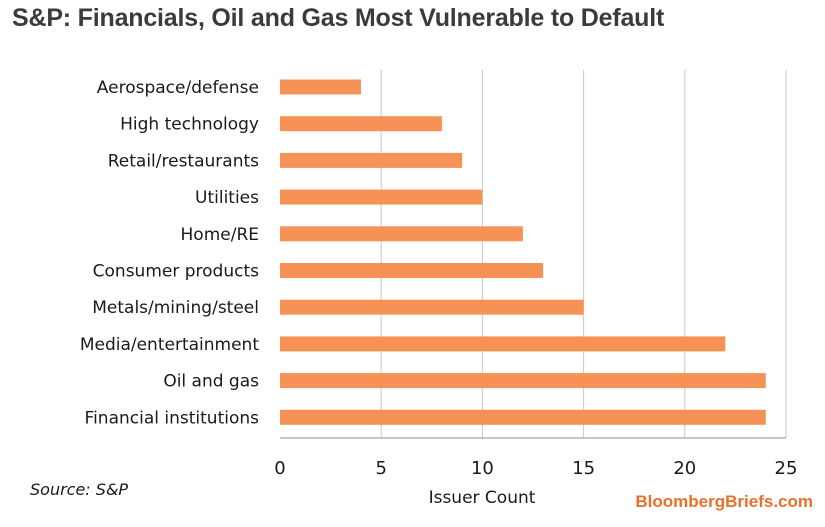 The width and height of the screenshot is (825, 527). I want to click on category-label: High technology, so click(189, 125).